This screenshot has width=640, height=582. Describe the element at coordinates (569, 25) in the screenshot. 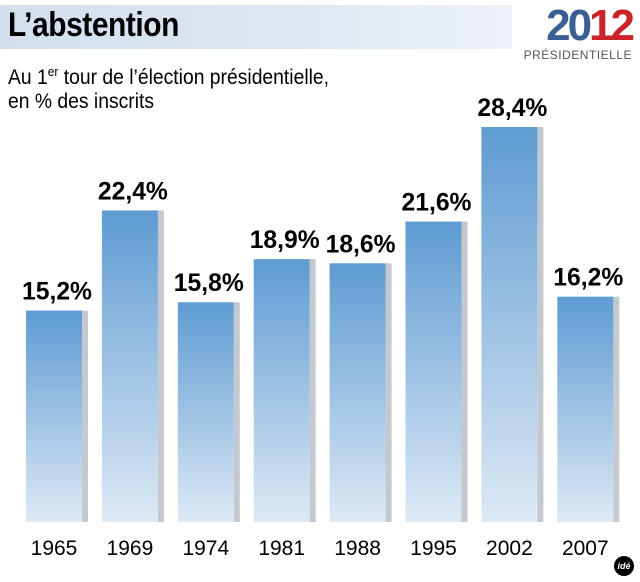

I see `badge-year-a: 20` at that location.